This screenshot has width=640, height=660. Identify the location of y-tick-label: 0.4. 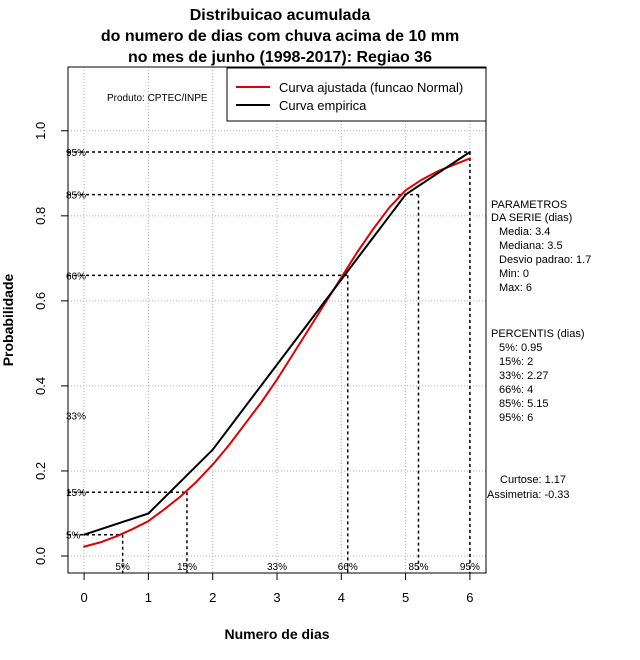
(40, 386).